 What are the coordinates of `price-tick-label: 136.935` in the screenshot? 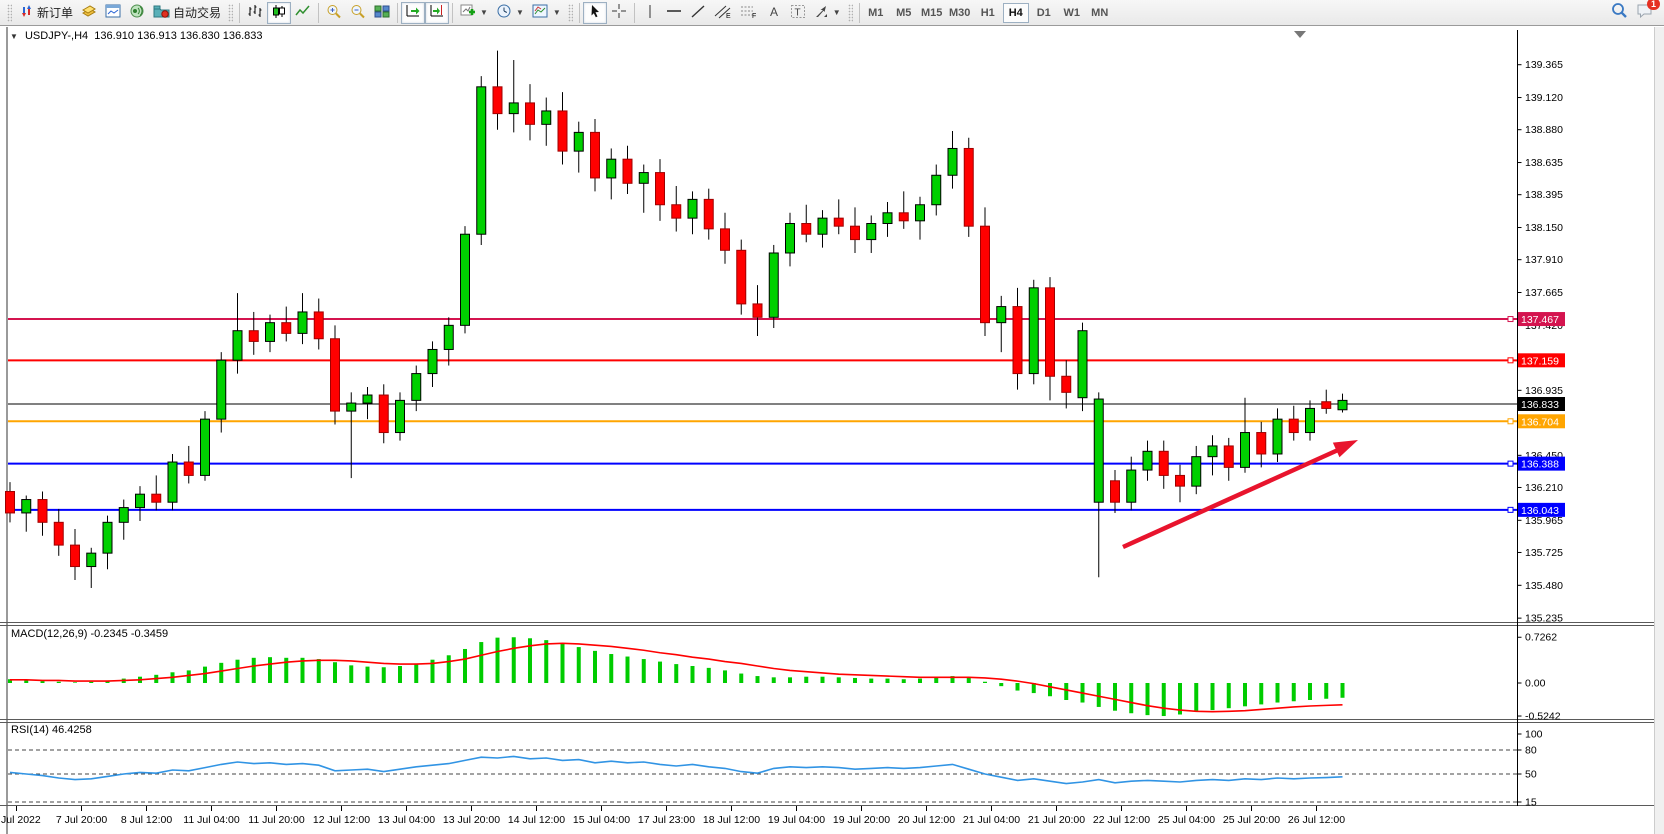 It's located at (1544, 391).